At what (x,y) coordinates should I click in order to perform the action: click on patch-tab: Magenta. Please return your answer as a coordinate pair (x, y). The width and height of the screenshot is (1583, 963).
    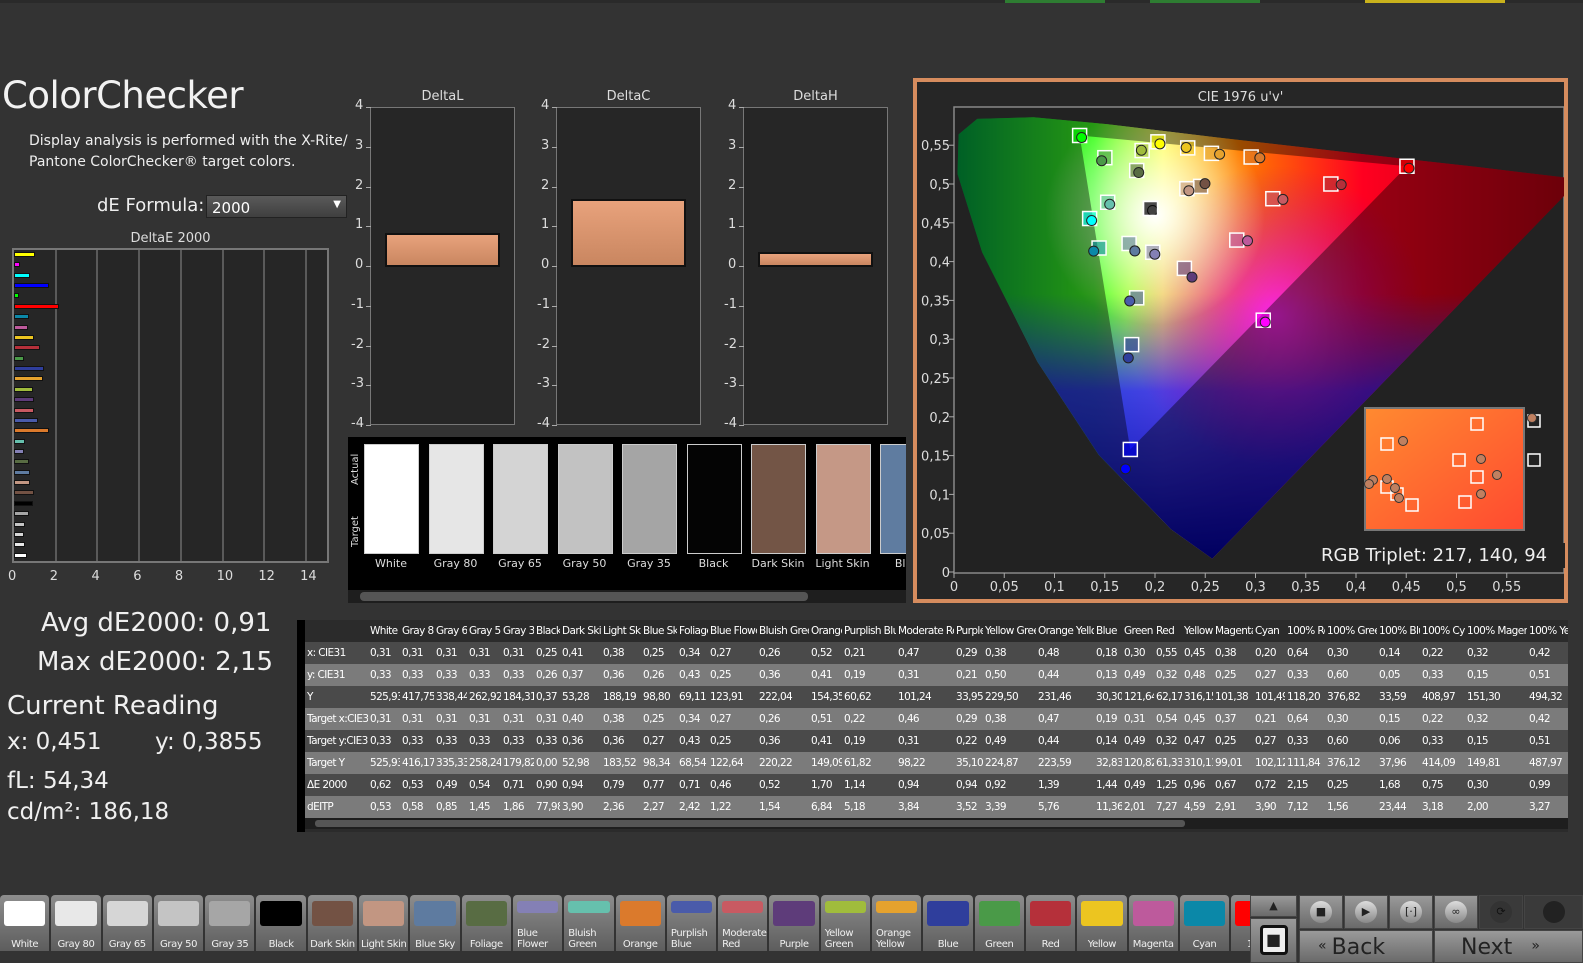
    Looking at the image, I should click on (1153, 923).